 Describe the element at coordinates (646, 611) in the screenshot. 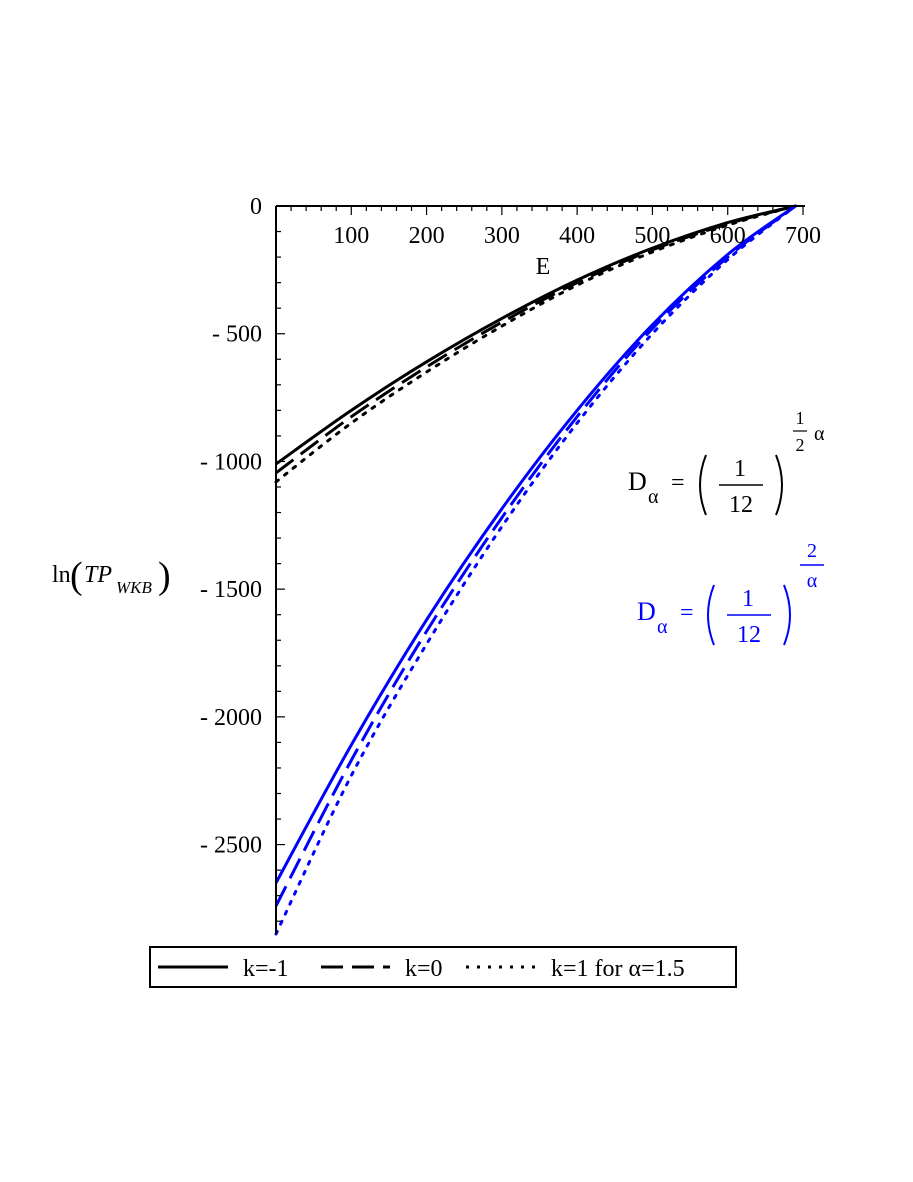

I see `anno2-base: D` at that location.